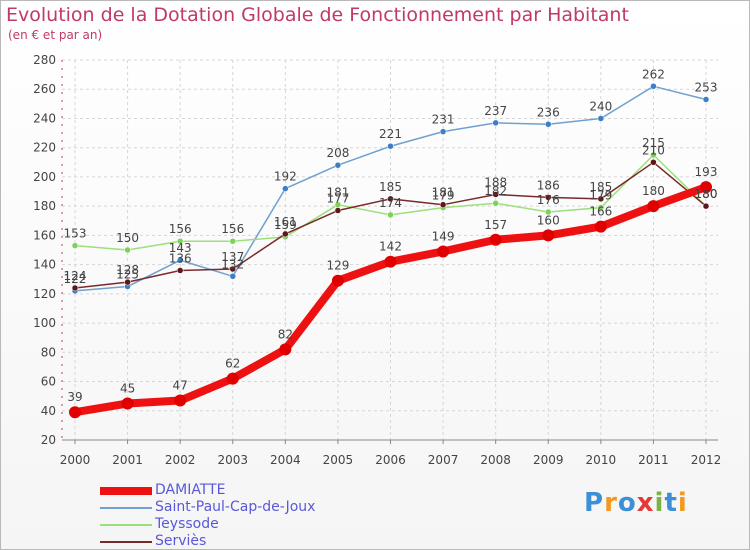 Image resolution: width=750 pixels, height=550 pixels. Describe the element at coordinates (548, 220) in the screenshot. I see `data-label-damiatte: 160` at that location.